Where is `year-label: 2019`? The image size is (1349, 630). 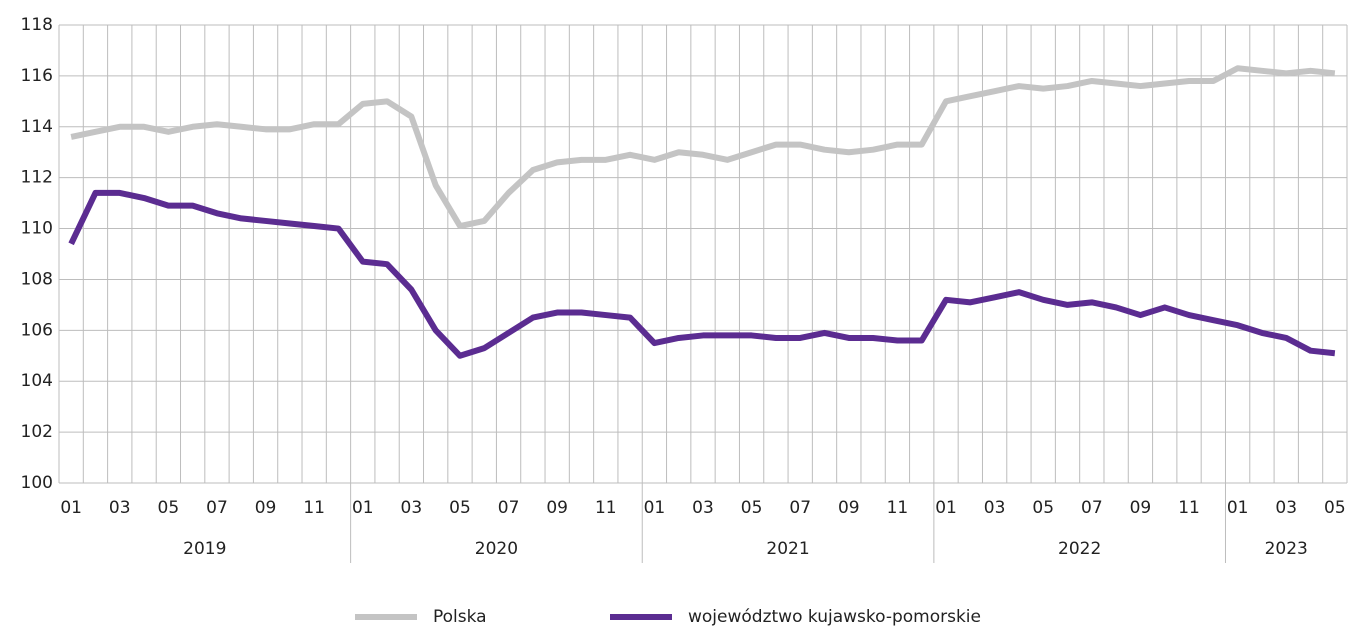
year-label: 2019 is located at coordinates (204, 549).